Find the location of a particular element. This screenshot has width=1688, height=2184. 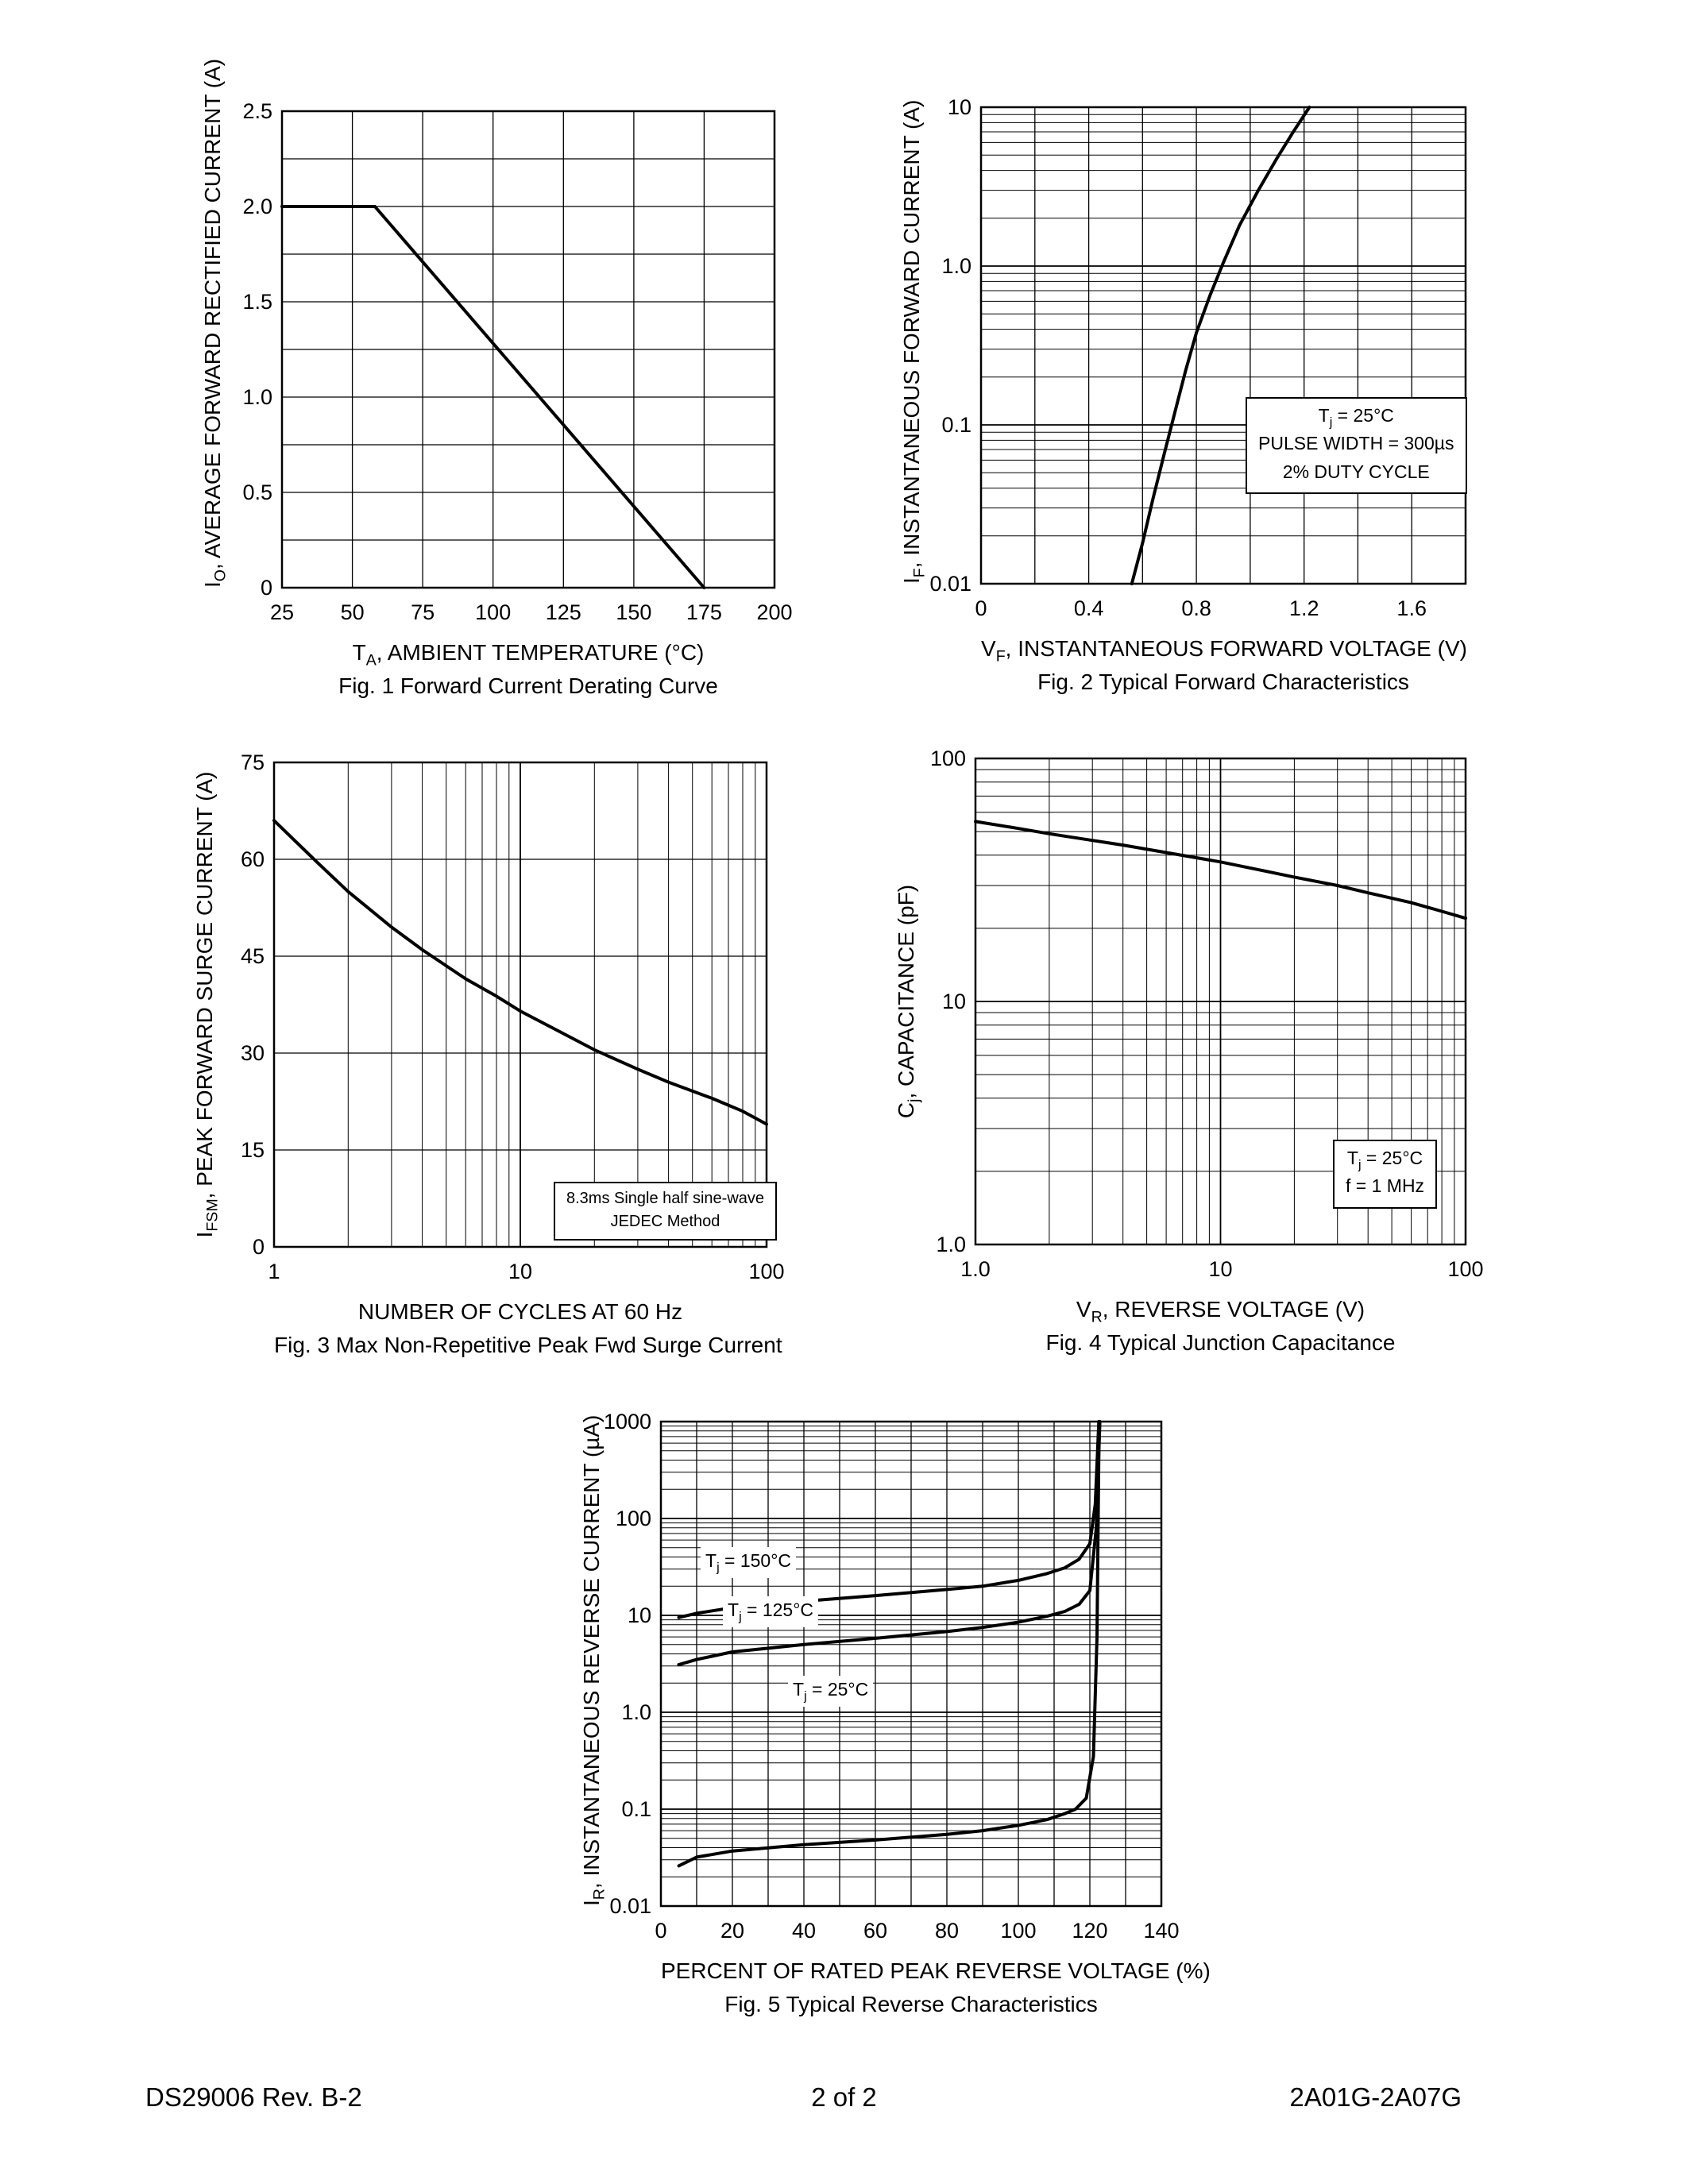

fig1-x-axis-label: TA, AMBIENT TEMPERATURE (°C) is located at coordinates (528, 655).